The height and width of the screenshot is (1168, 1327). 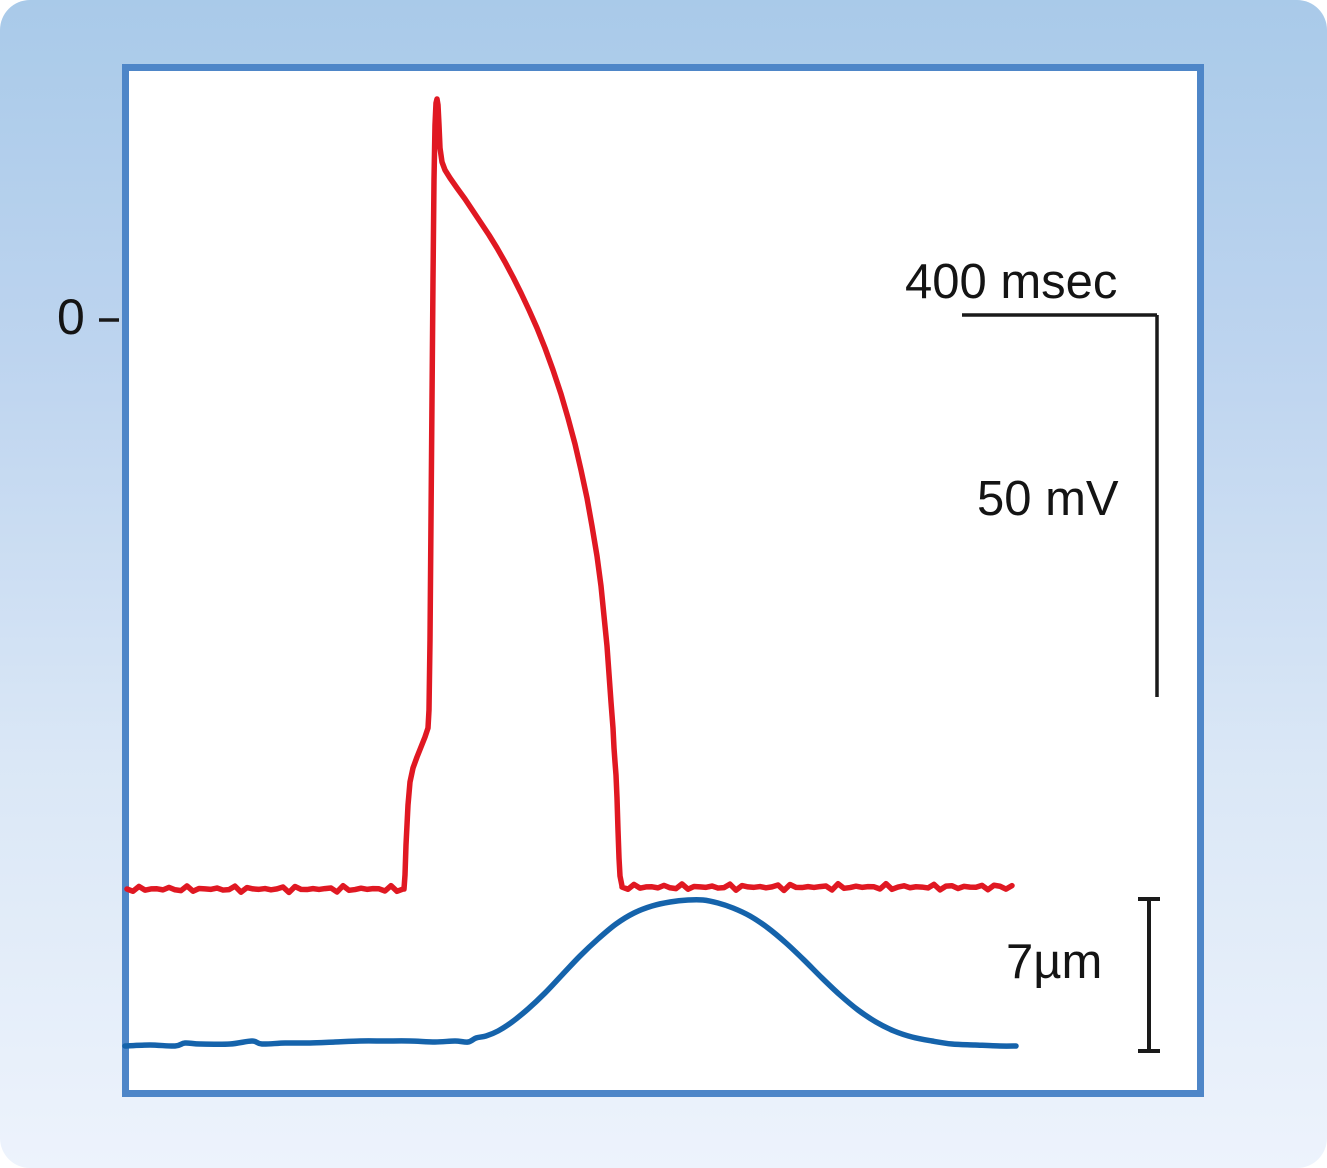 I want to click on time-scale-label: 400 msec, so click(x=1011, y=282).